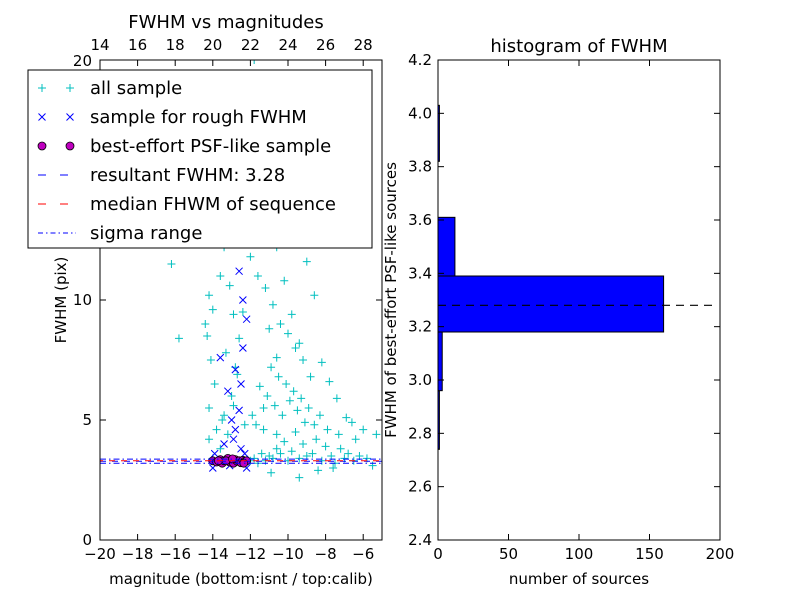 This screenshot has width=800, height=600. I want to click on scatter-xlabel: magnitude (bottom:isnt / top:calib), so click(241, 579).